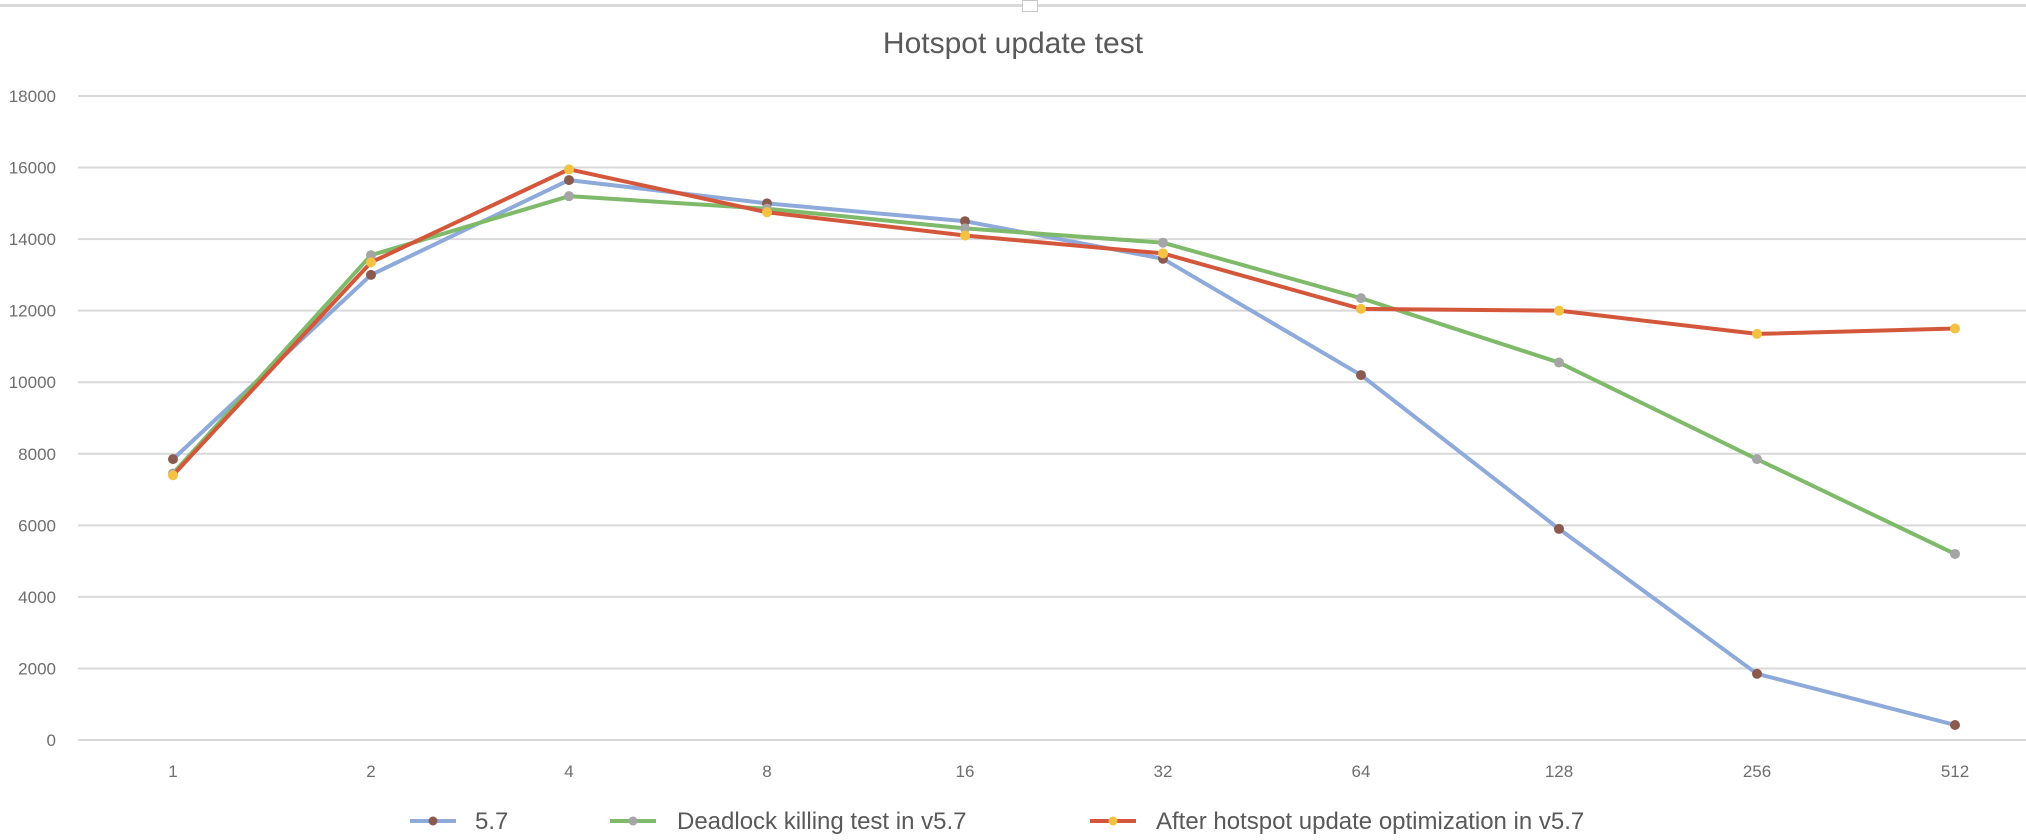 The image size is (2026, 840). I want to click on x-tick-label: 2, so click(370, 771).